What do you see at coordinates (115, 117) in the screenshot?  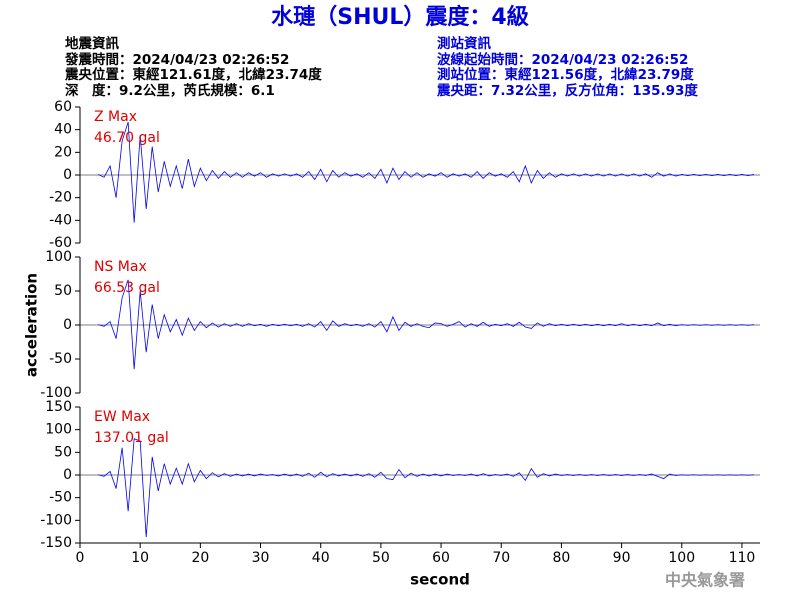 I see `annotation: Z Max` at bounding box center [115, 117].